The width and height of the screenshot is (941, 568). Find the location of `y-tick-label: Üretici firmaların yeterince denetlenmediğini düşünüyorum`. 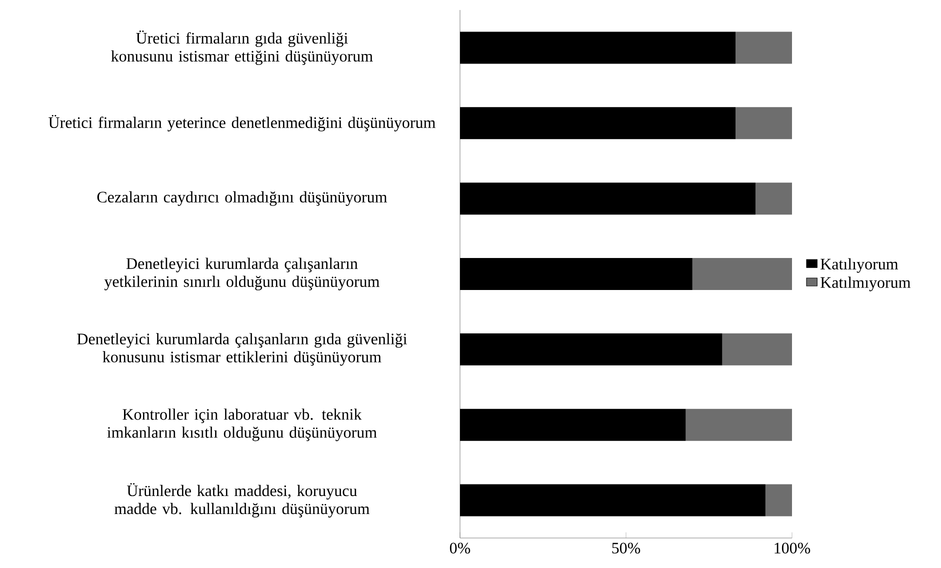

y-tick-label: Üretici firmaların yeterince denetlenmediğini düşünüyorum is located at coordinates (242, 123).